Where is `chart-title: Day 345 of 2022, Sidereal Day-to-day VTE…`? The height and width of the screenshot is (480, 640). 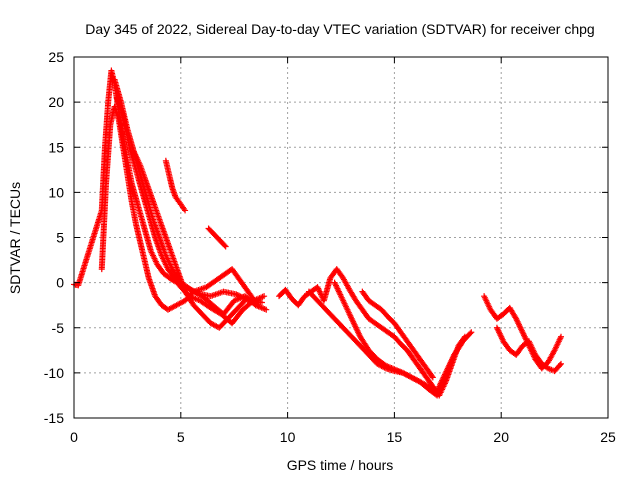
chart-title: Day 345 of 2022, Sidereal Day-to-day VTE… is located at coordinates (339, 29).